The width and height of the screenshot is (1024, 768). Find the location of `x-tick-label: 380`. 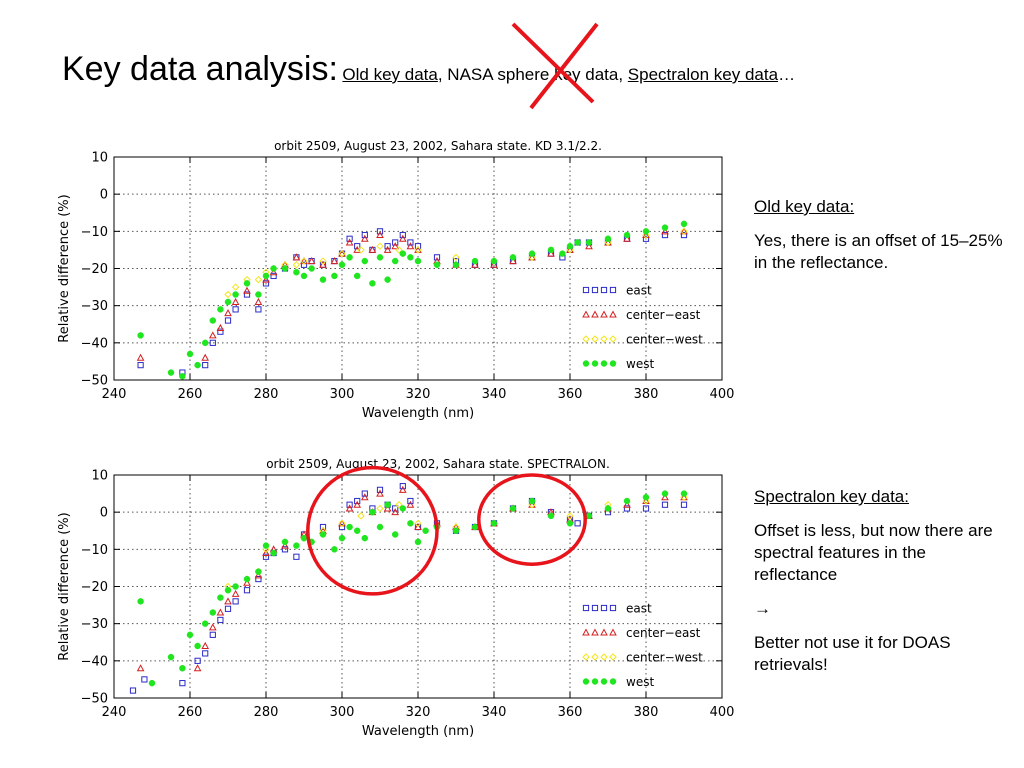

x-tick-label: 380 is located at coordinates (646, 394).